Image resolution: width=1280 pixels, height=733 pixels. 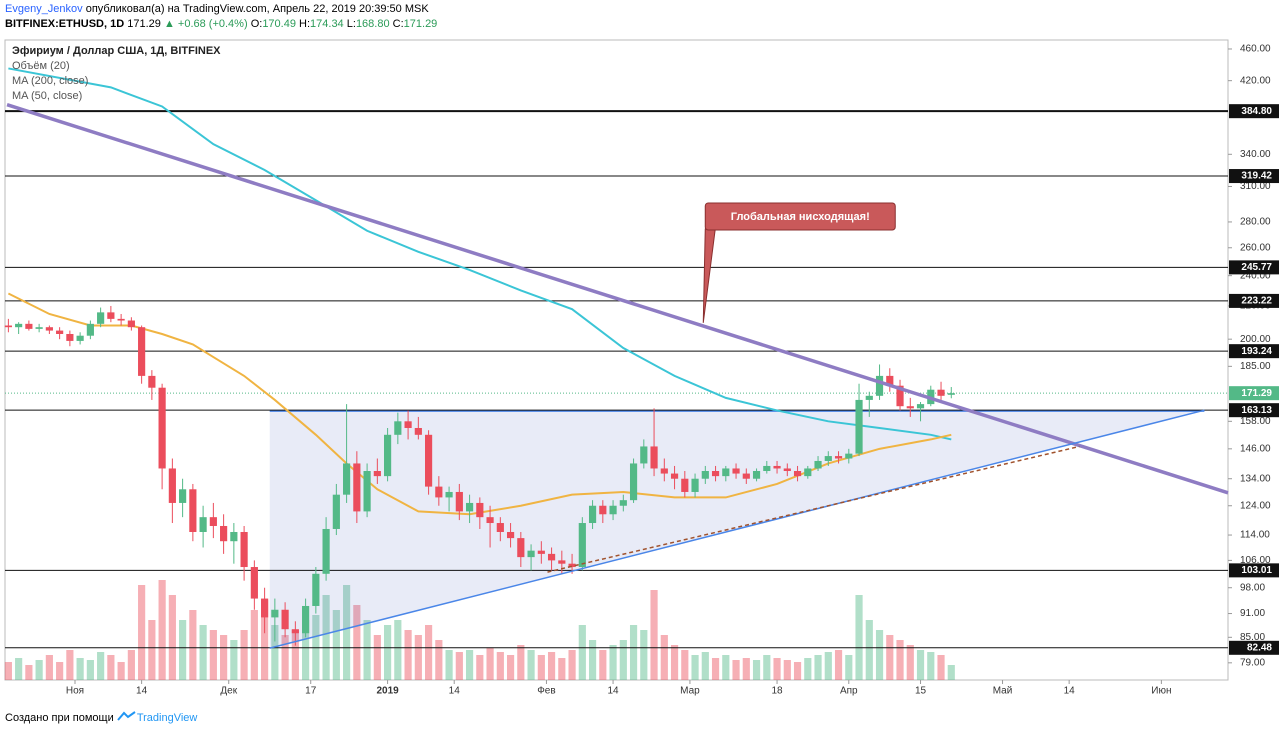 I want to click on level-label: 319.42, so click(x=1256, y=176).